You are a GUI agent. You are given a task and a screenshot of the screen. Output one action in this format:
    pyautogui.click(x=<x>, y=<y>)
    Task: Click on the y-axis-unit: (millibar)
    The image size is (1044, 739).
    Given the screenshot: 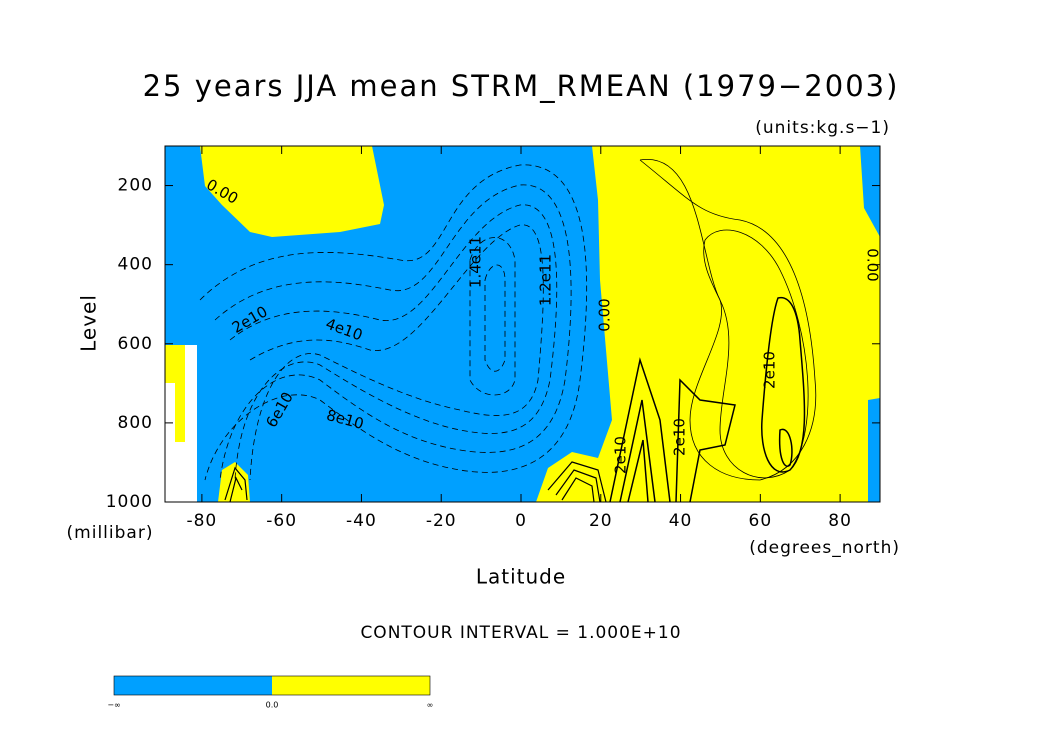 What is the action you would take?
    pyautogui.click(x=110, y=533)
    